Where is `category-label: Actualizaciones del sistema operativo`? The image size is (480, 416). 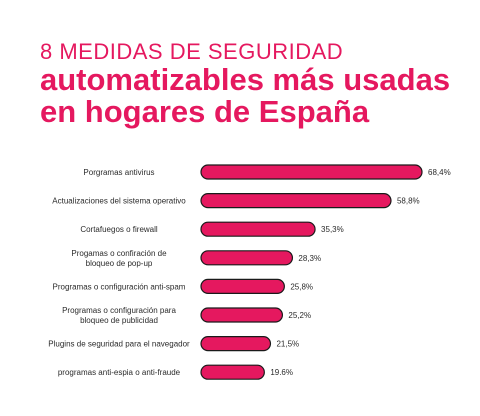 category-label: Actualizaciones del sistema operativo is located at coordinates (119, 201).